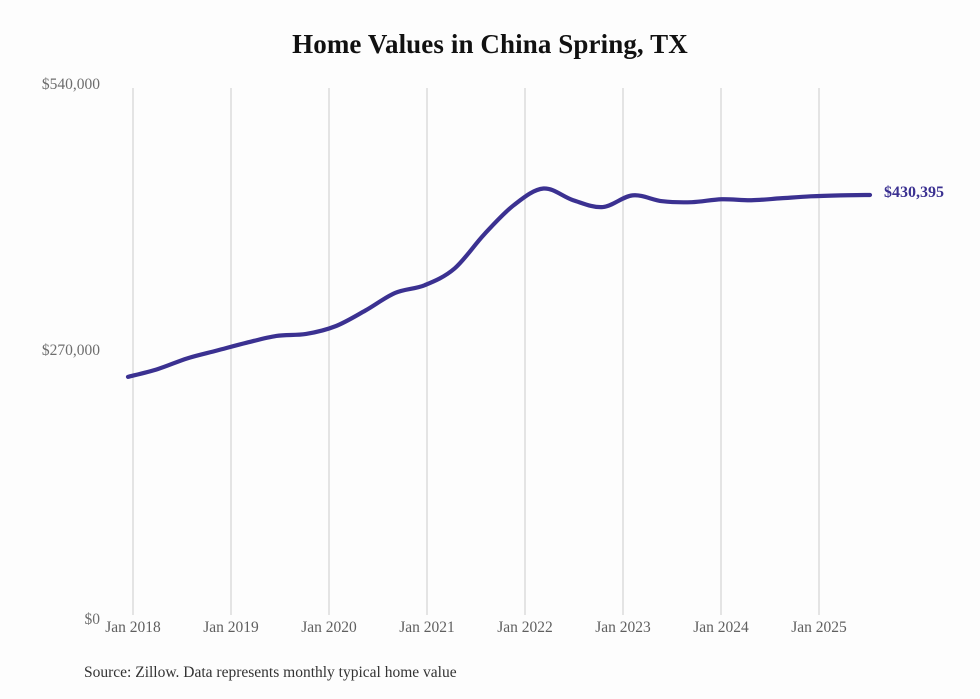 The height and width of the screenshot is (699, 980). What do you see at coordinates (70, 84) in the screenshot?
I see `y-tick-label-540000: $540,000` at bounding box center [70, 84].